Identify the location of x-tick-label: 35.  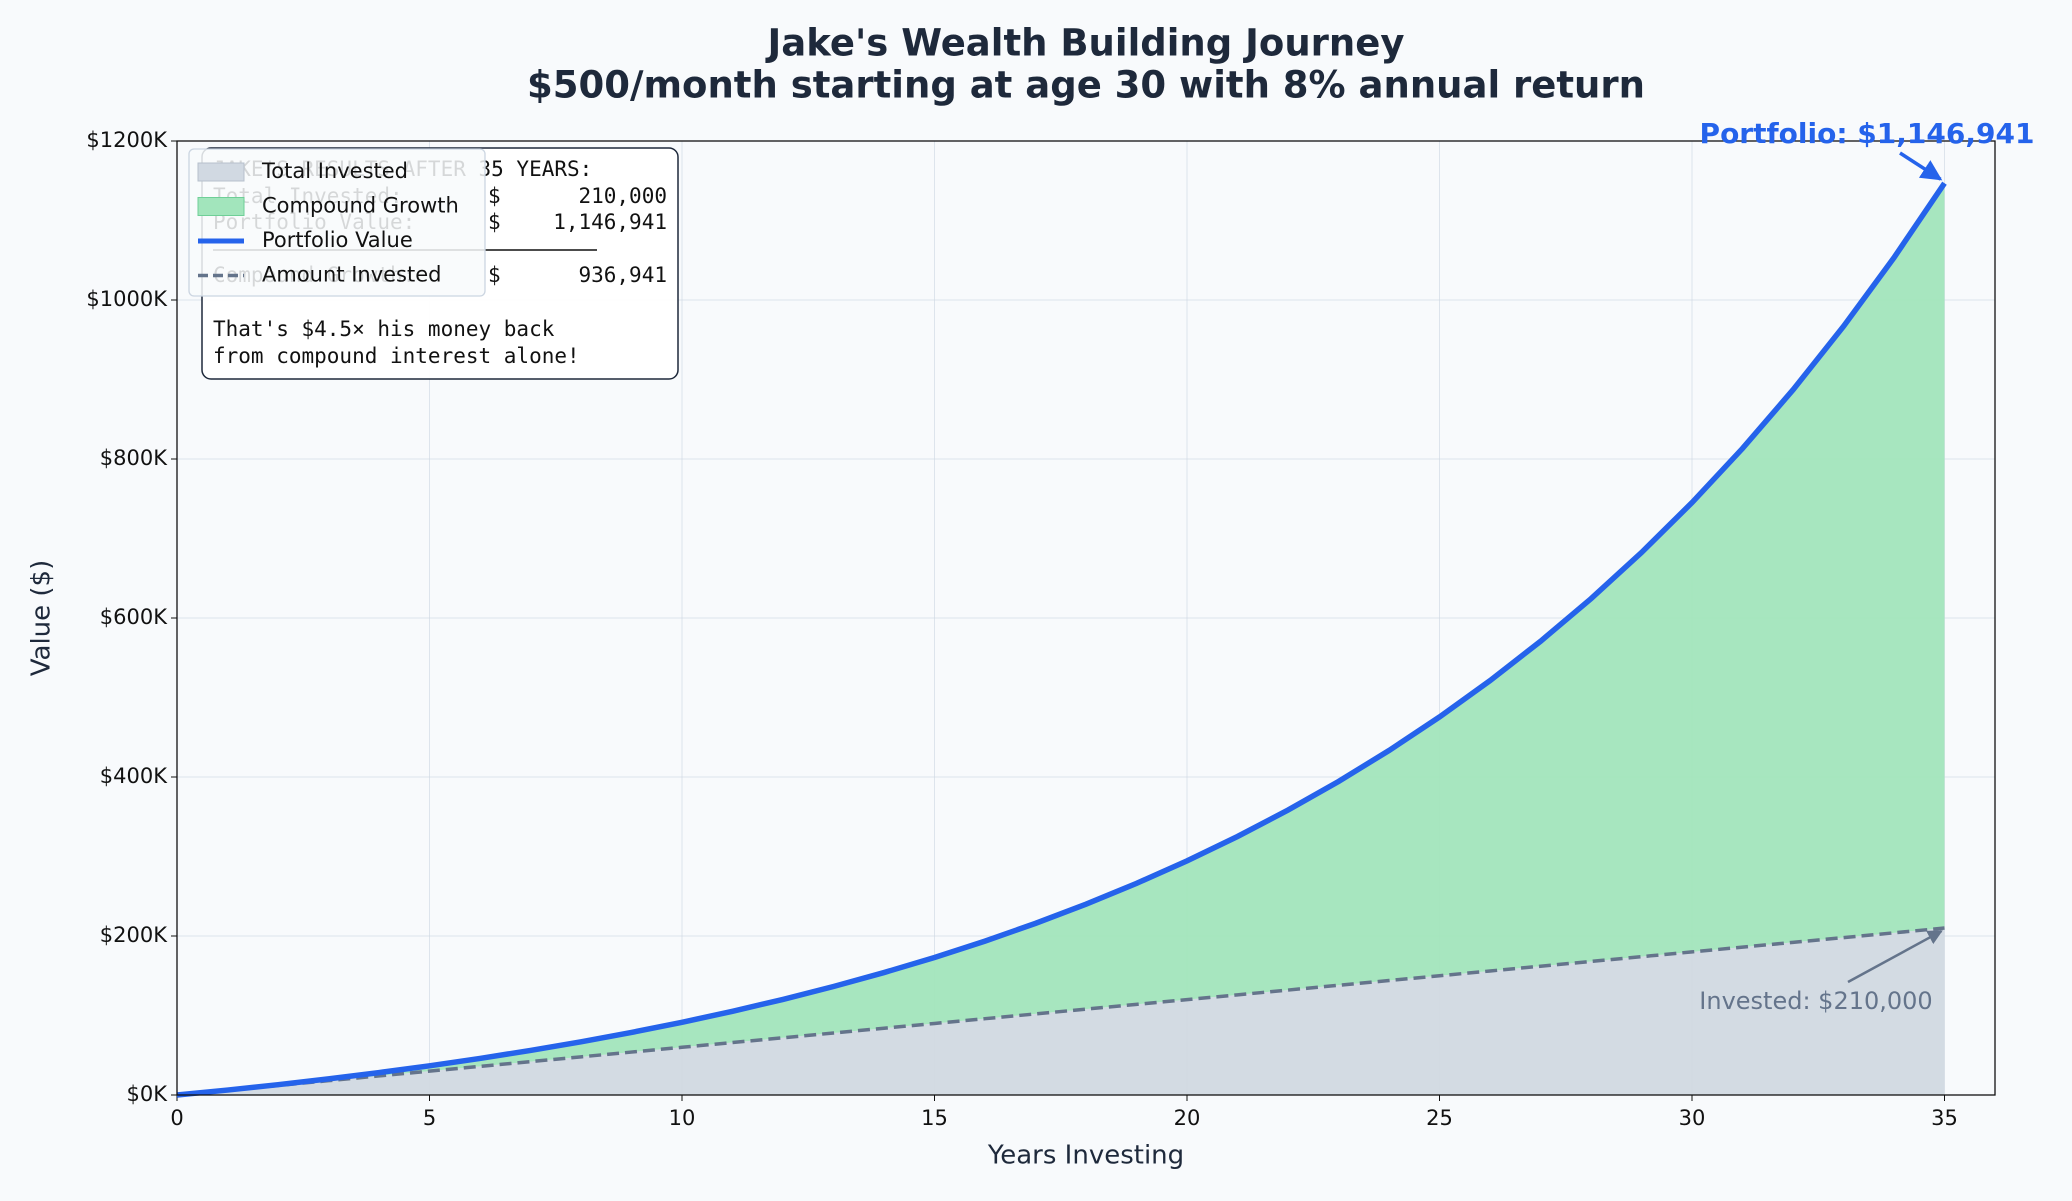
(1944, 1118).